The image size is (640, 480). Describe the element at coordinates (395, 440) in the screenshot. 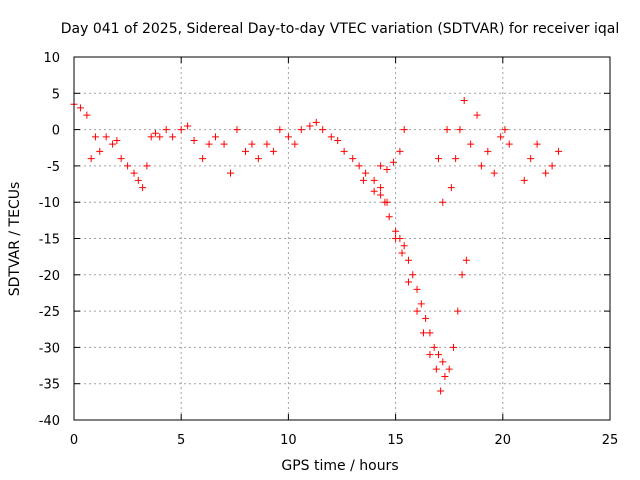

I see `x-tick-label: 15` at that location.